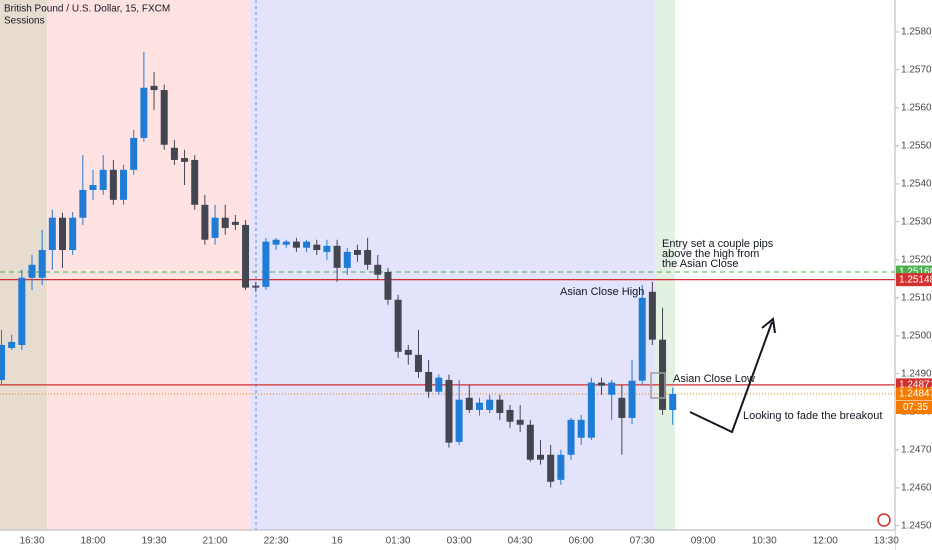  What do you see at coordinates (914, 407) in the screenshot?
I see `countdown-bg` at bounding box center [914, 407].